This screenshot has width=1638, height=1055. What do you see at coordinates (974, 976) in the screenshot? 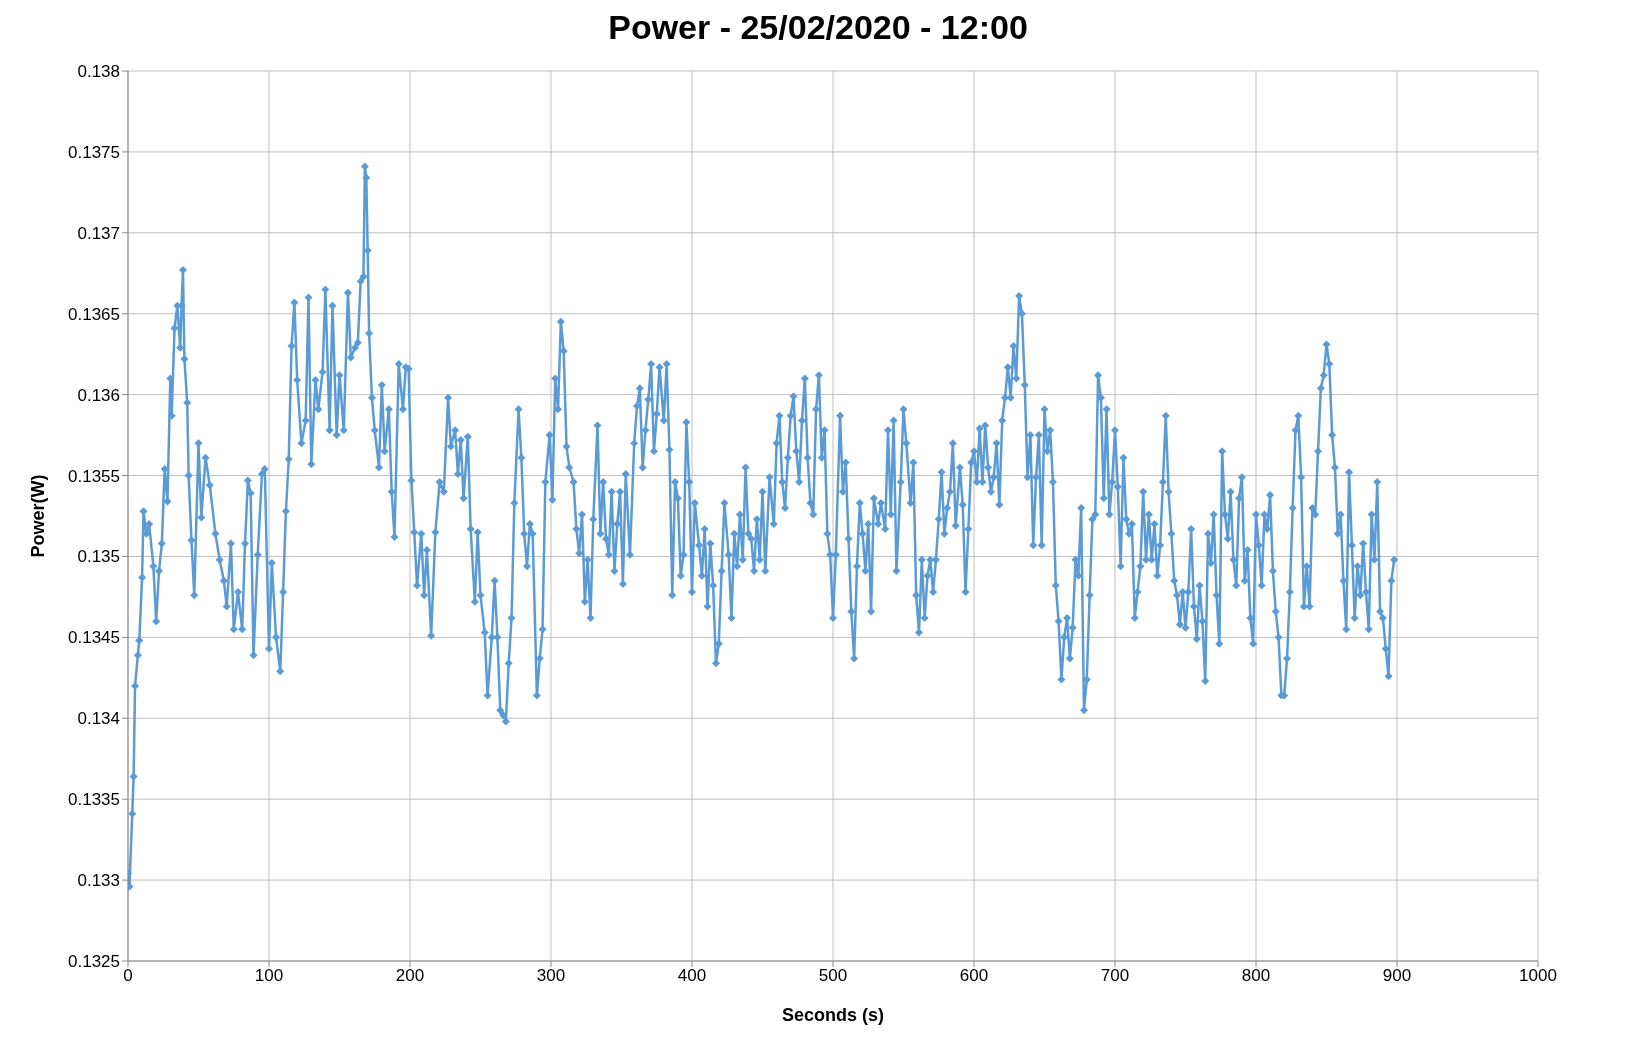
I see `x-tick-label: 600` at bounding box center [974, 976].